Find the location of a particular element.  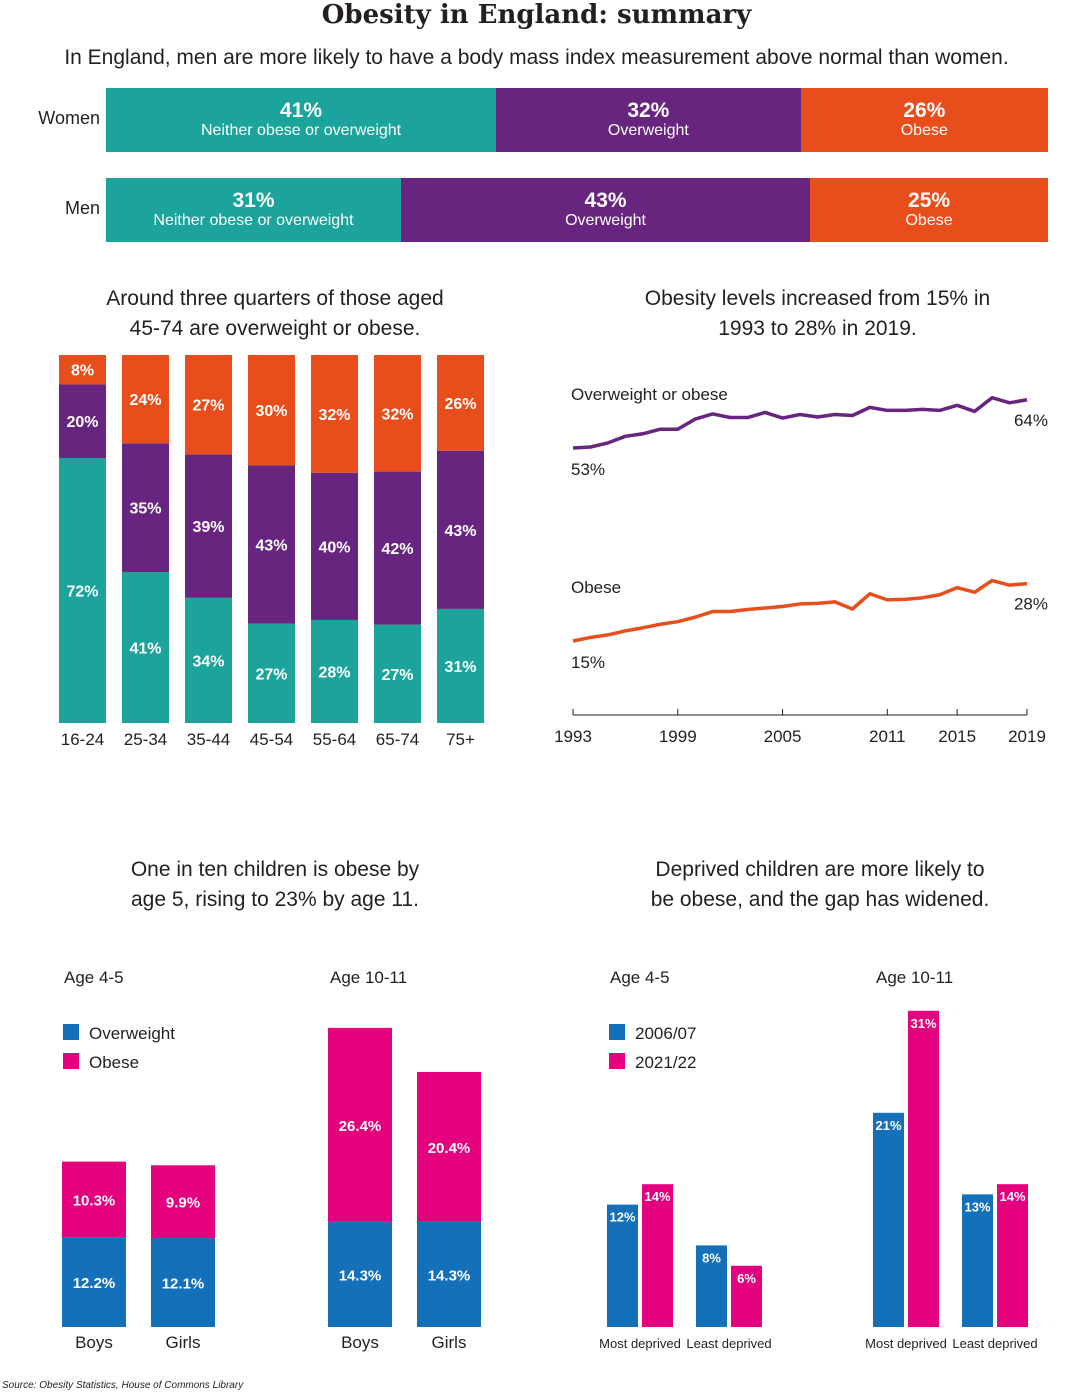

age-category-label: 25-34 is located at coordinates (145, 739).